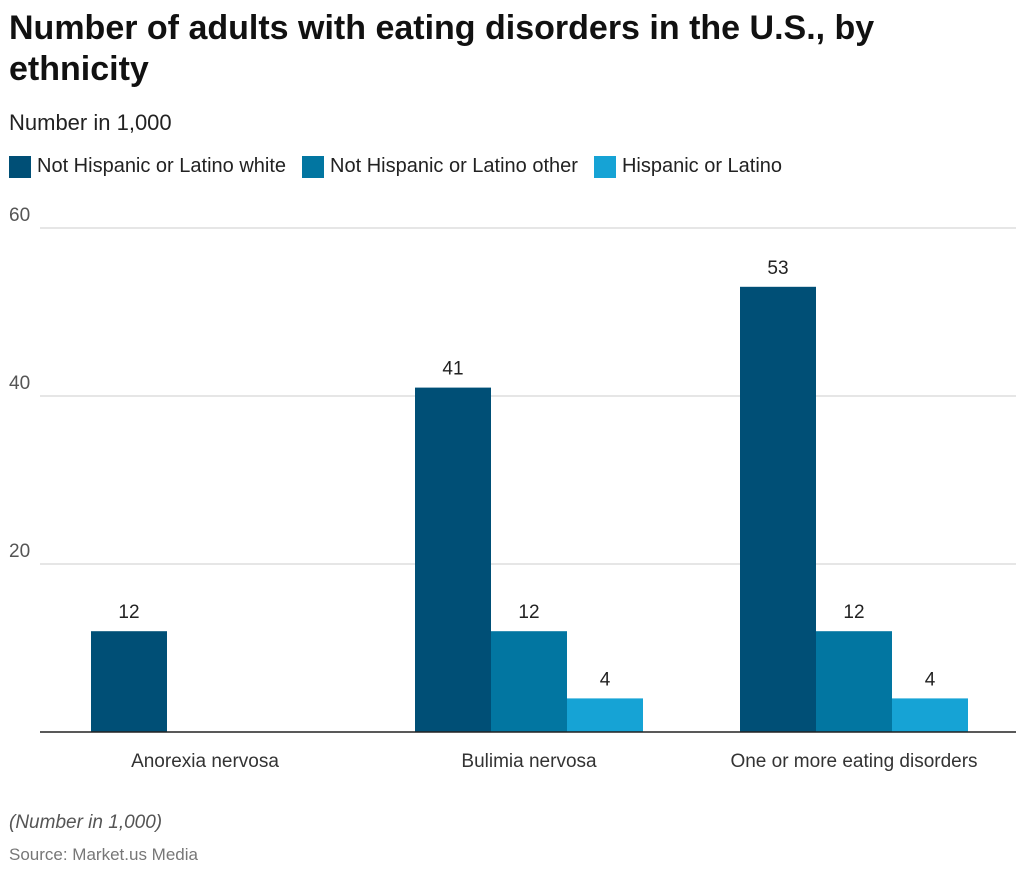 This screenshot has width=1023, height=875. What do you see at coordinates (19, 383) in the screenshot?
I see `y-tick-label: 40` at bounding box center [19, 383].